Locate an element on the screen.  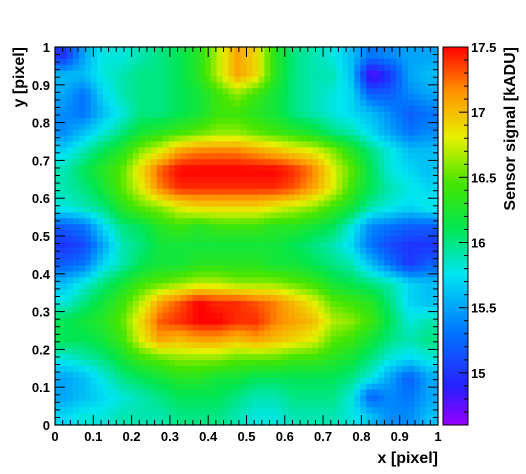
y-tick-label: 0 is located at coordinates (46, 425).